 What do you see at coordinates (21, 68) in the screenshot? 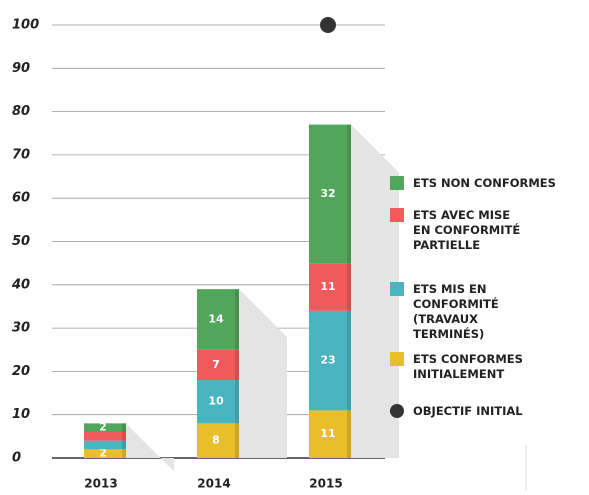
I see `y-tick-label: 90` at bounding box center [21, 68].